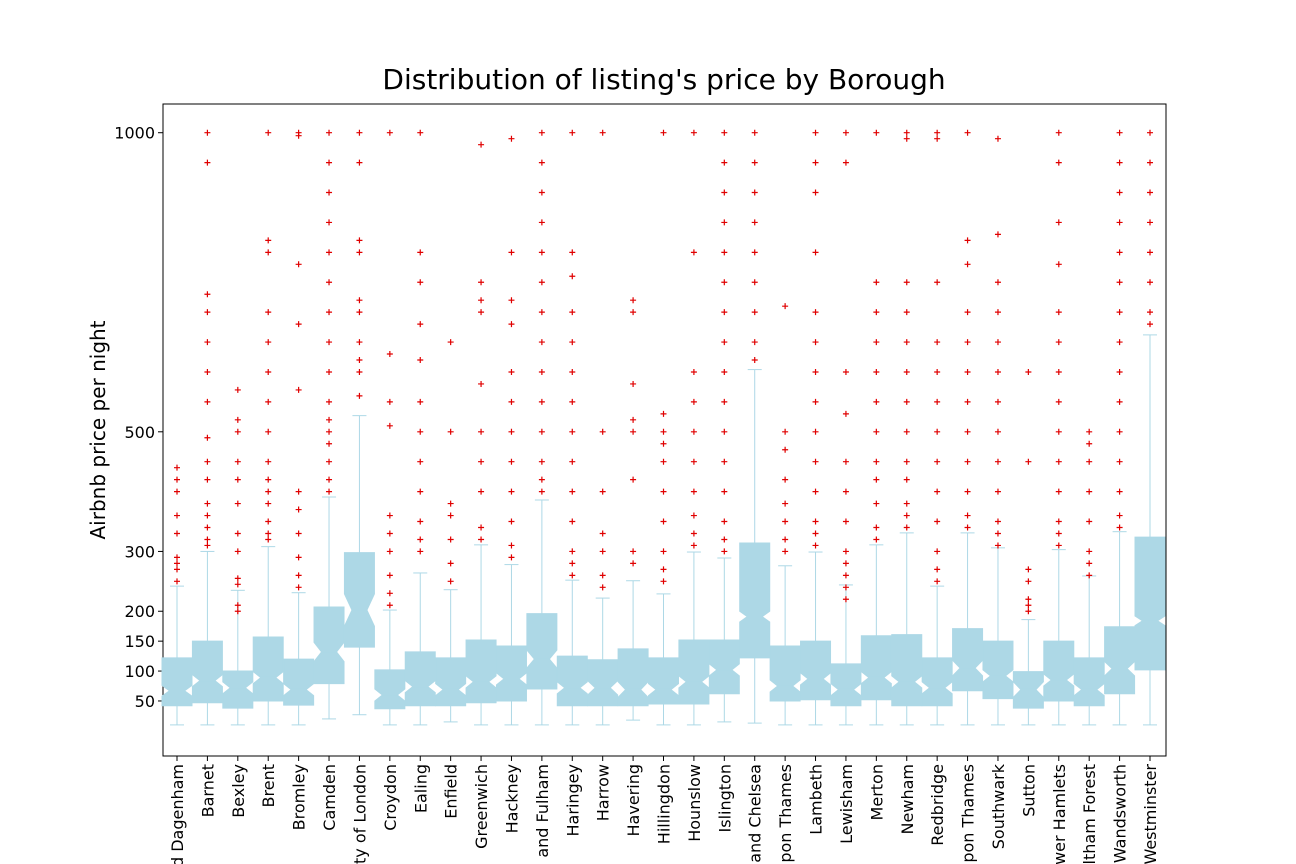 This screenshot has height=864, width=1296. I want to click on x-tick-label: Sutton, so click(1028, 790).